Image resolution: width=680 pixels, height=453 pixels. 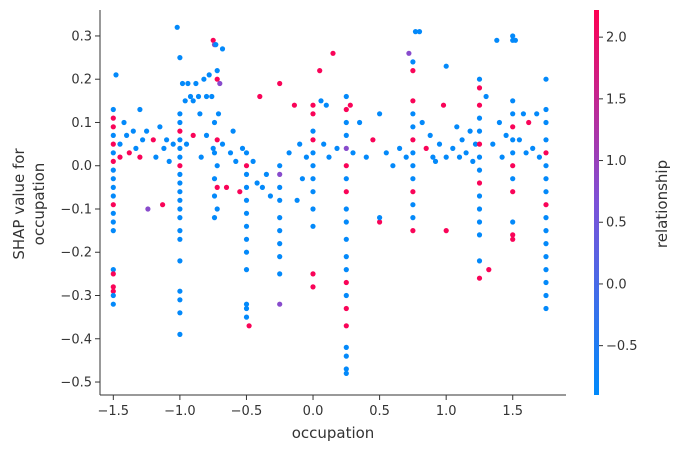 I want to click on x-tick-label: 0.5, so click(x=379, y=411).